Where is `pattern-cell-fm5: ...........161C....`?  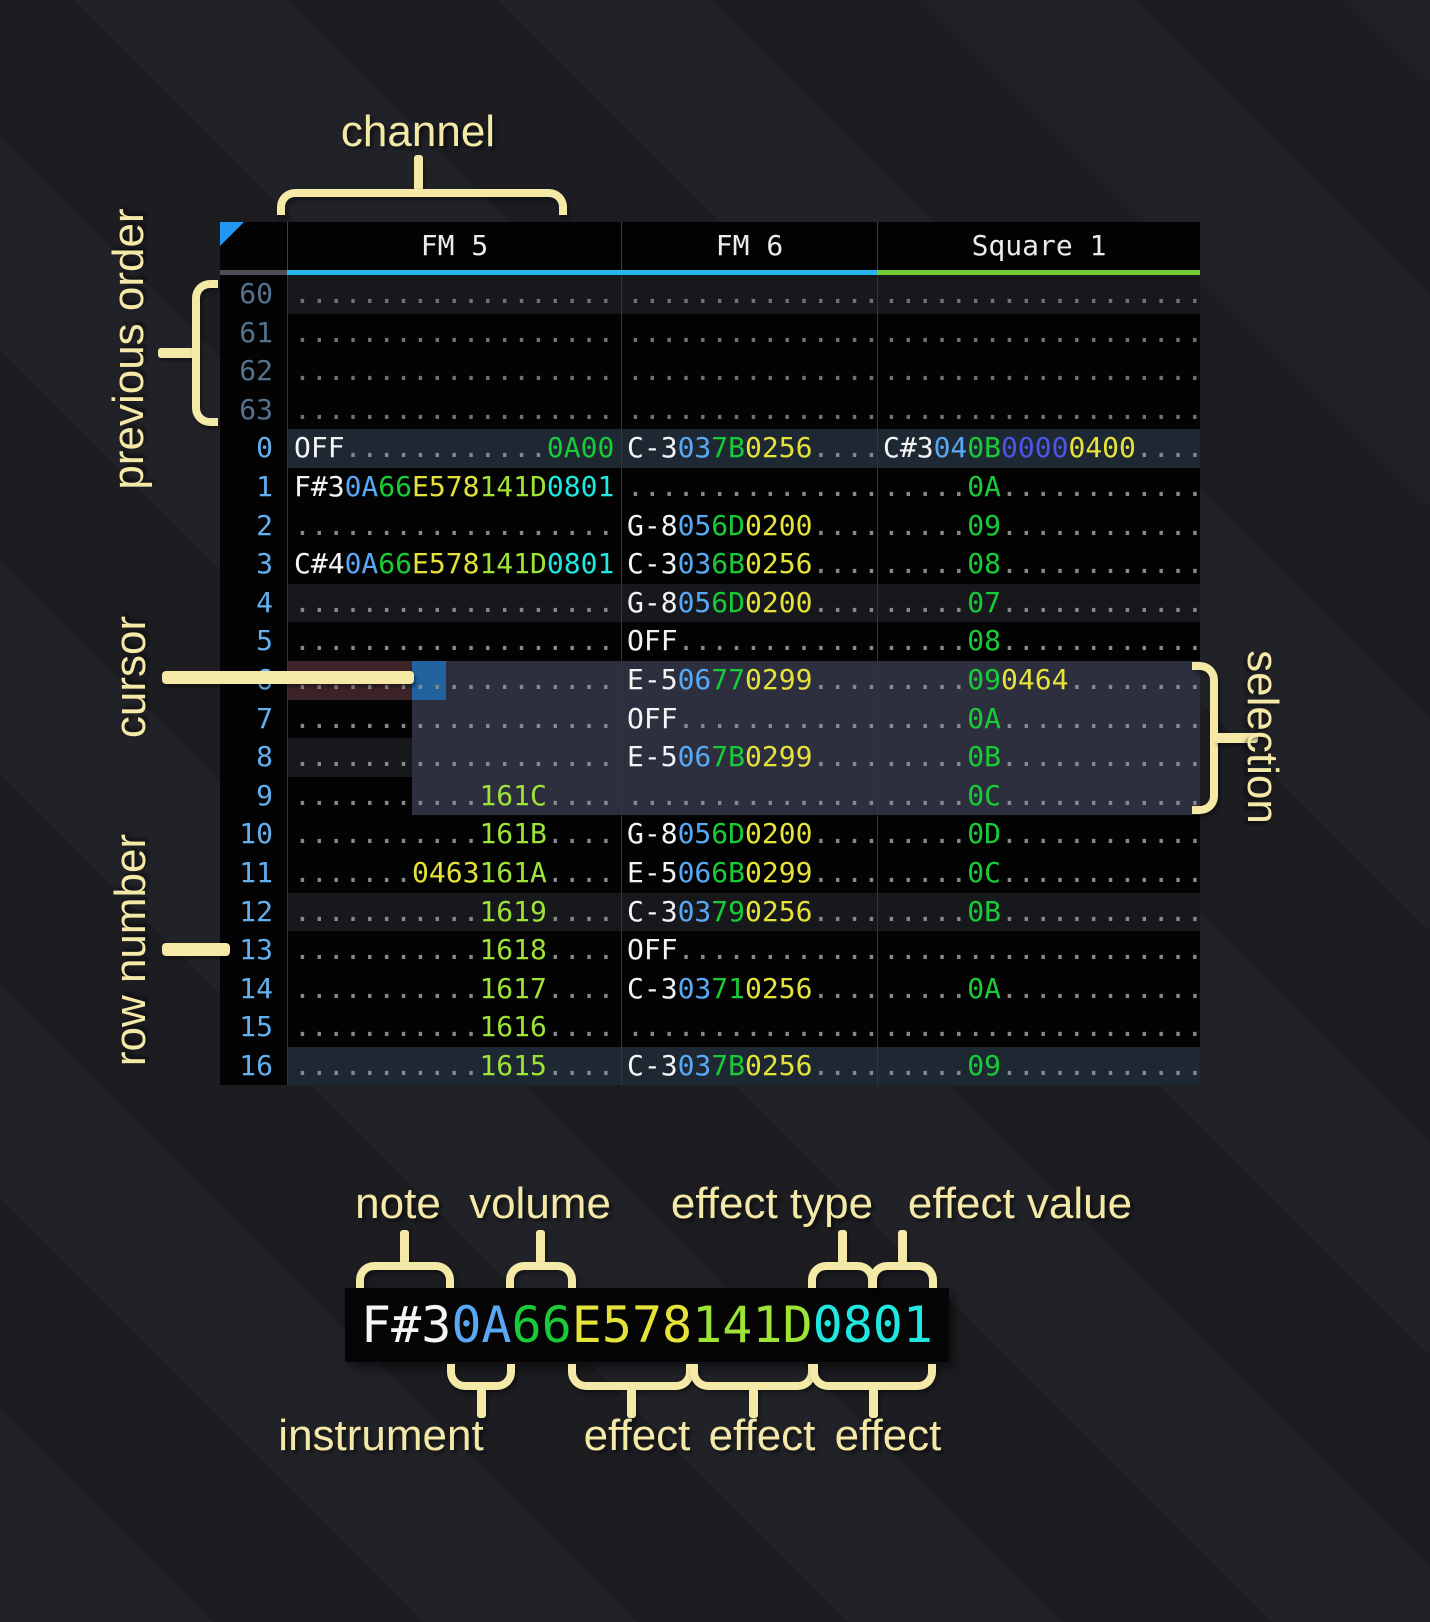
pattern-cell-fm5: ...........161C.... is located at coordinates (454, 796).